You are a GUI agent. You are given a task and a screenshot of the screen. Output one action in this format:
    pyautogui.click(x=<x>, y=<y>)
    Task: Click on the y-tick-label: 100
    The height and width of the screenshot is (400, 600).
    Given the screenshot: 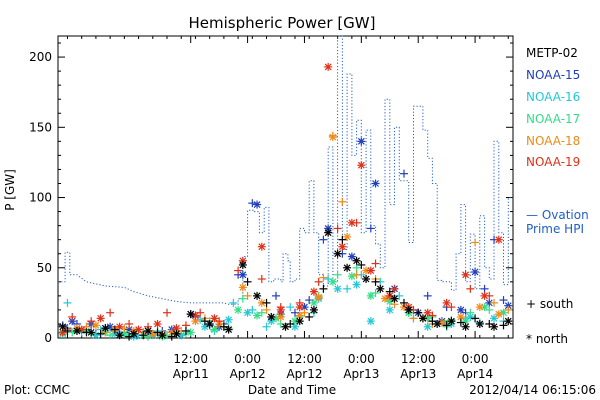 What is the action you would take?
    pyautogui.click(x=40, y=198)
    